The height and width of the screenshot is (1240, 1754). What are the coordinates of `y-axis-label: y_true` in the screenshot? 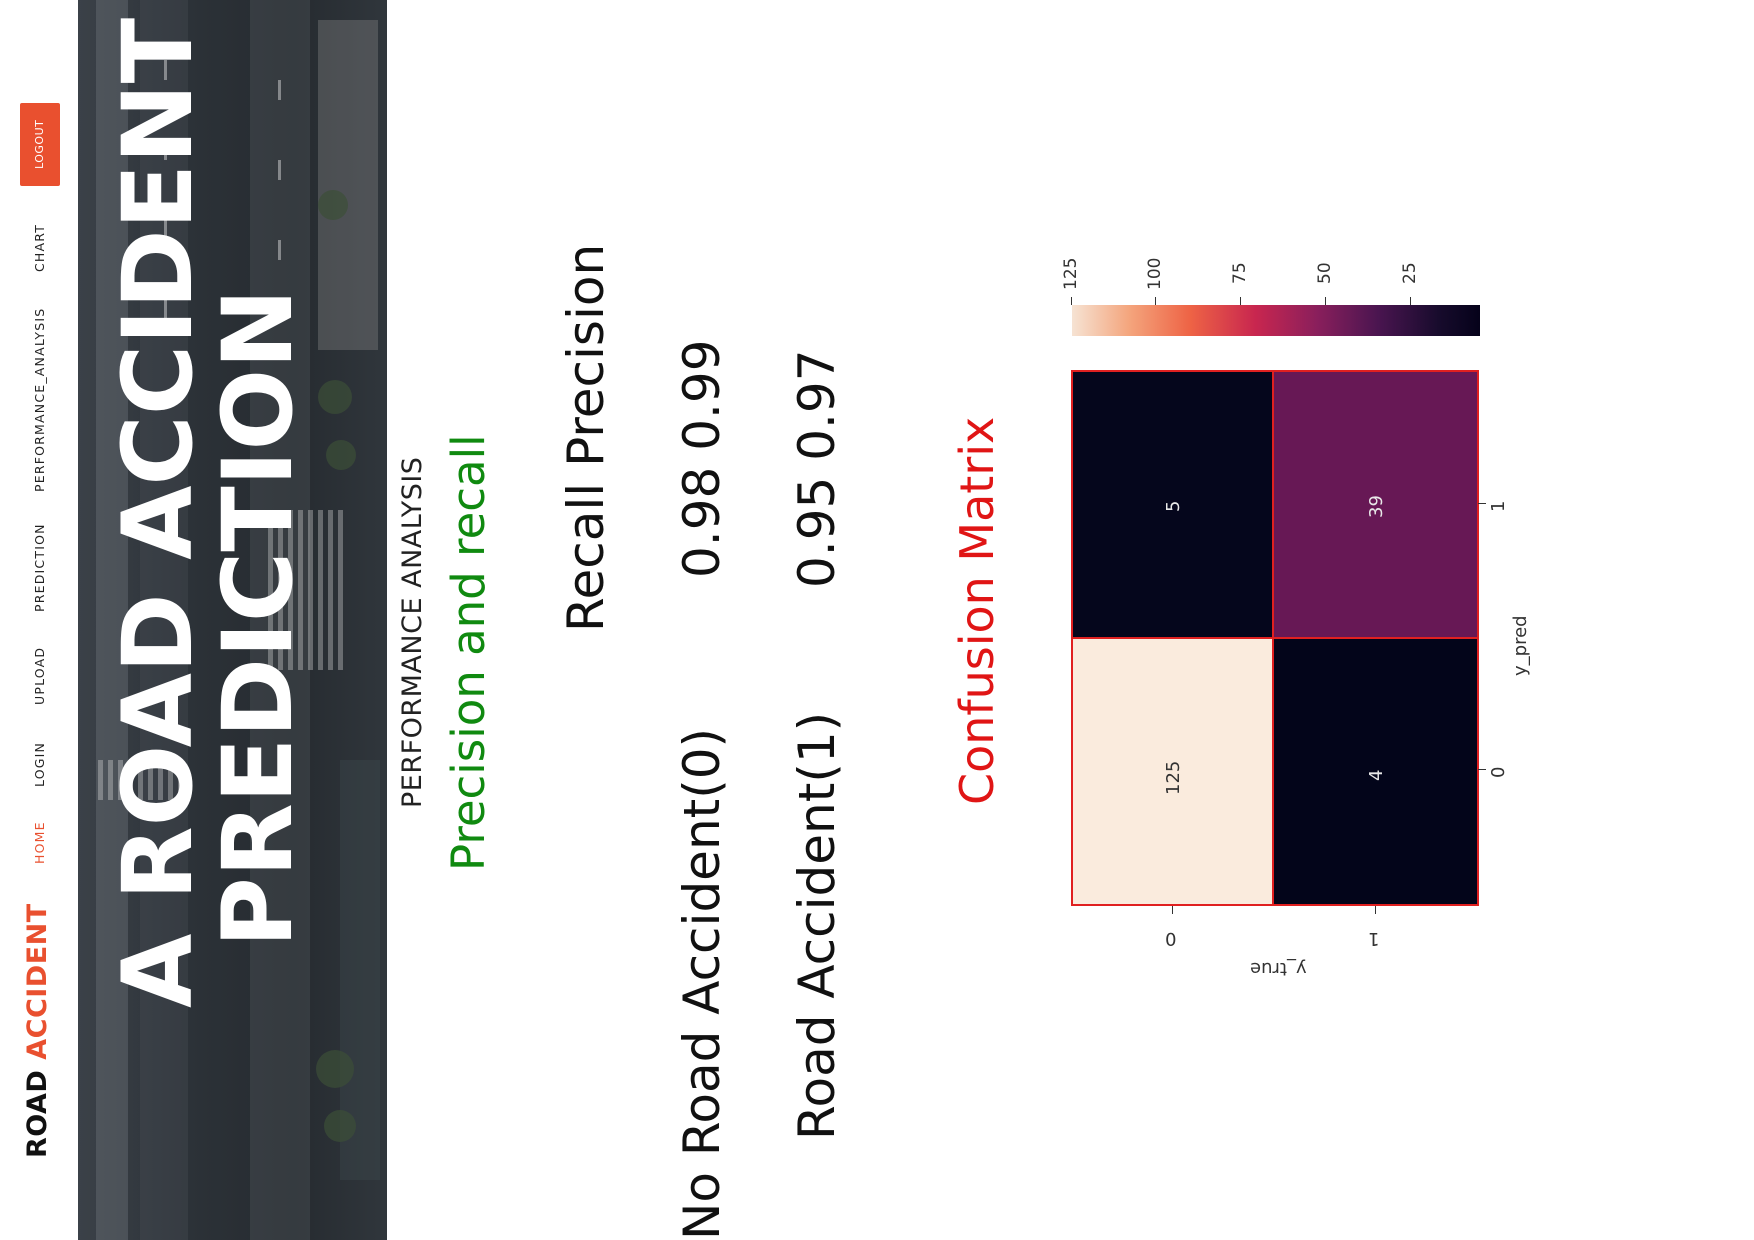 It's located at (1278, 968).